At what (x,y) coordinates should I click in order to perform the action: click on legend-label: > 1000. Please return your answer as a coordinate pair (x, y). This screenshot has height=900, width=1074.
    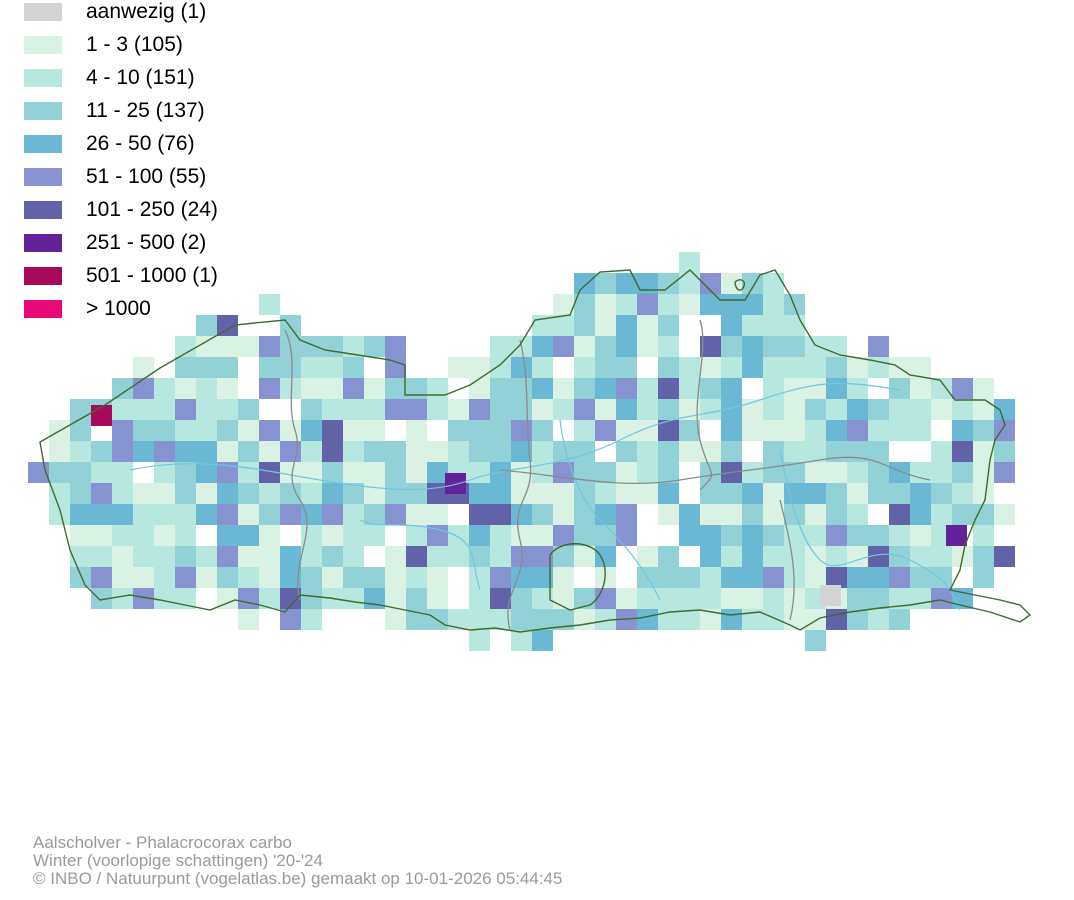
    Looking at the image, I should click on (118, 308).